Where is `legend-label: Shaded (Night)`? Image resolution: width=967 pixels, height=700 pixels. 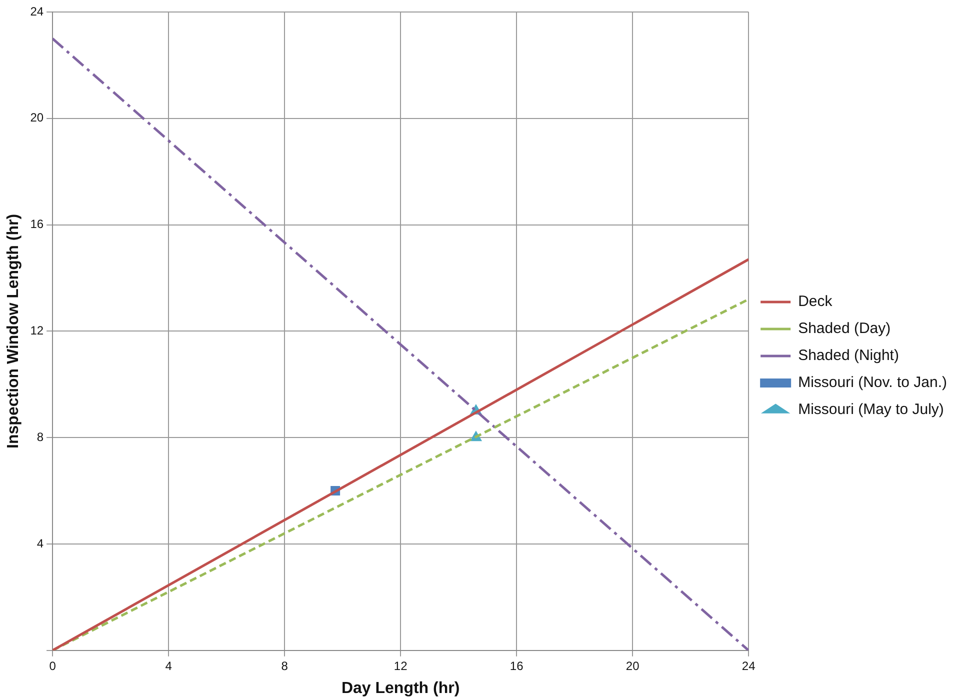 legend-label: Shaded (Night) is located at coordinates (848, 355).